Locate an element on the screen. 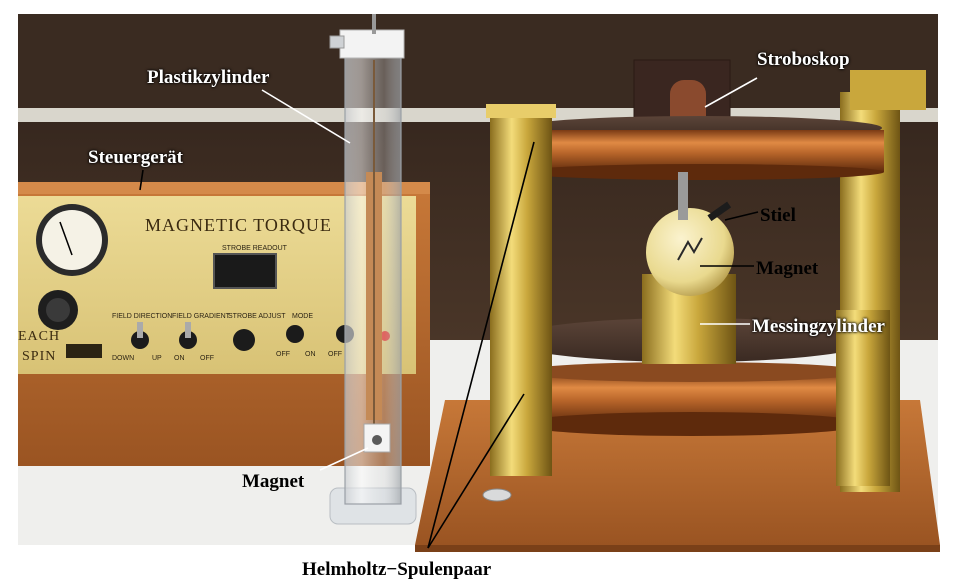  leader-steuergeraet is located at coordinates (141, 180).